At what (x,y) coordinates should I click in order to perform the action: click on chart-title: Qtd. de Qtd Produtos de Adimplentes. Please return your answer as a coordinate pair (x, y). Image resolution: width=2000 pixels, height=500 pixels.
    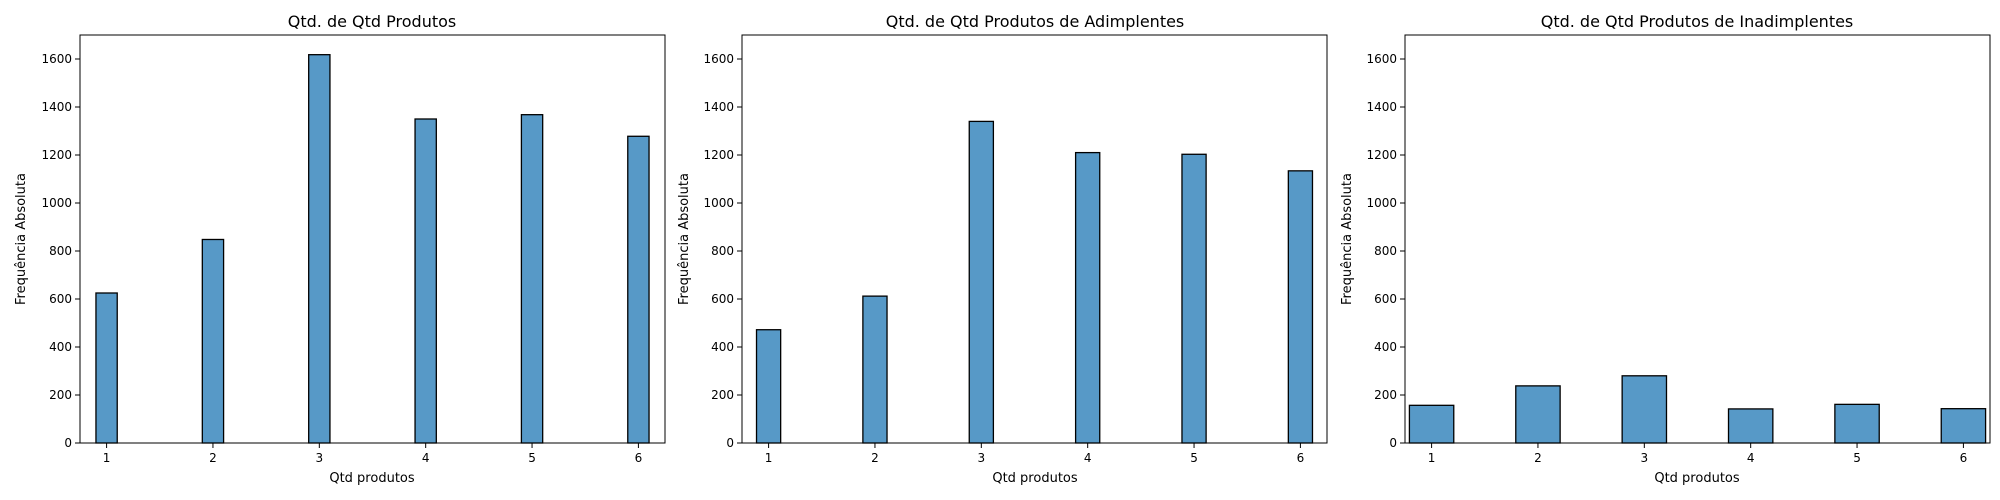
    Looking at the image, I should click on (1035, 21).